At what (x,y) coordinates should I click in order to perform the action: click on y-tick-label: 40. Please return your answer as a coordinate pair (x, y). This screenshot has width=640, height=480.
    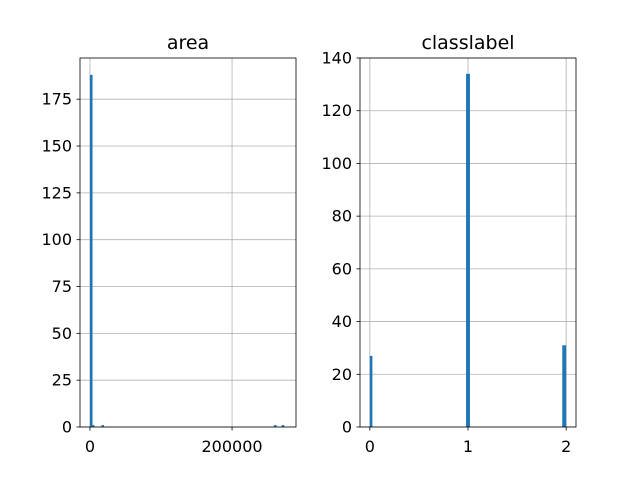
    Looking at the image, I should click on (342, 321).